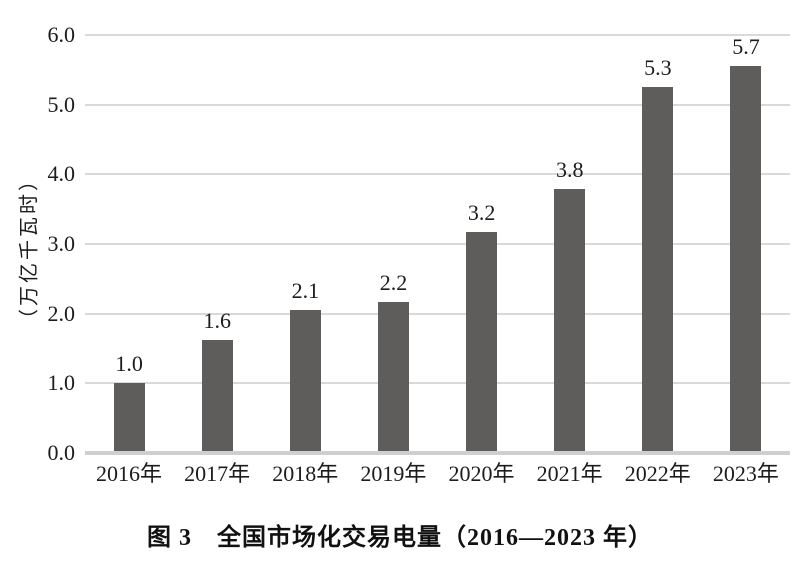 The image size is (800, 570). I want to click on y-tick-label: 2.0, so click(61, 313).